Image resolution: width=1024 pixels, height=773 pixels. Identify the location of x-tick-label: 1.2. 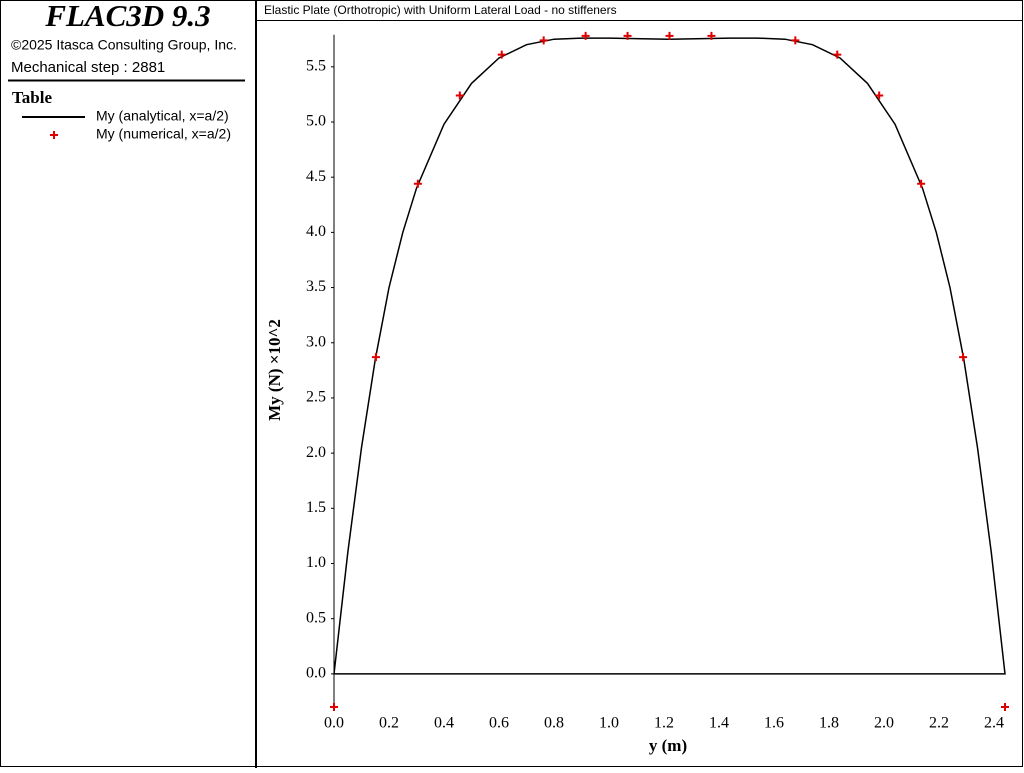
(664, 723).